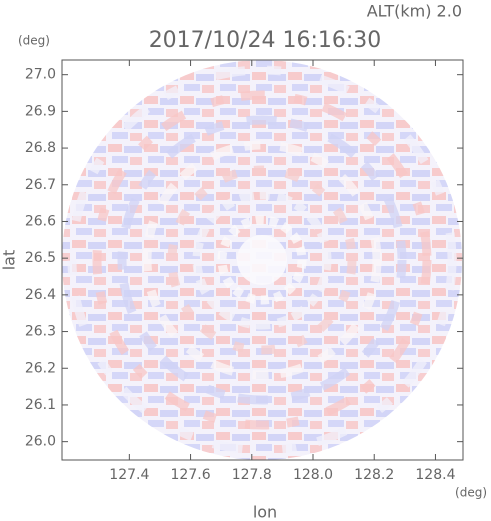 This screenshot has height=521, width=491. I want to click on y-tick-label: 26.8, so click(40, 148).